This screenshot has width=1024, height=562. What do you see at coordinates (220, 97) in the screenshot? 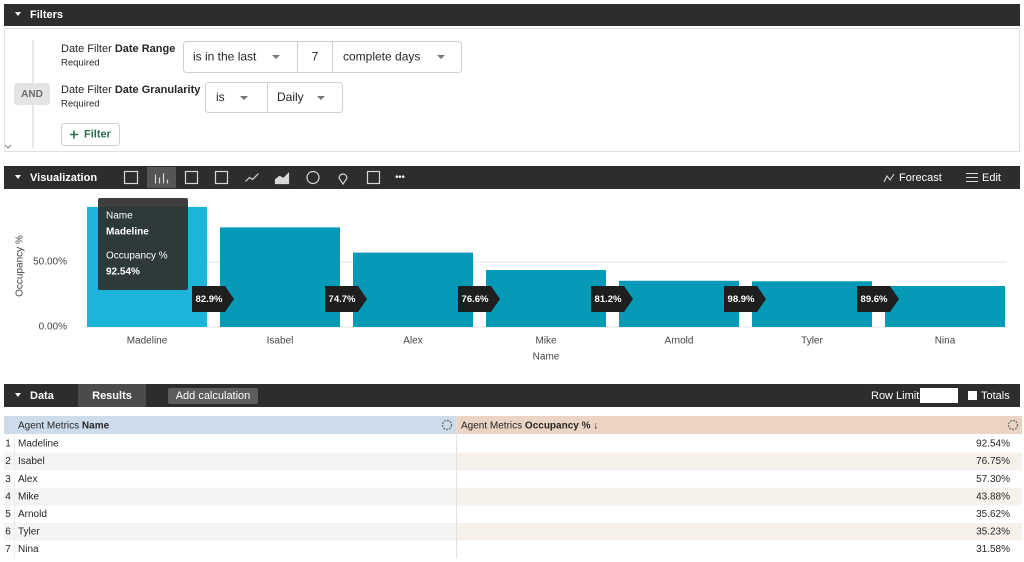
I see `operator-select: is` at bounding box center [220, 97].